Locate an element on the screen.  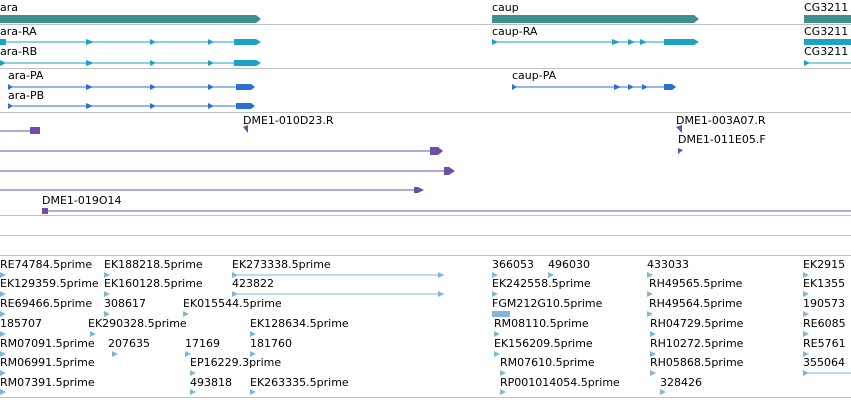
gene-label: ara is located at coordinates (9, 7).